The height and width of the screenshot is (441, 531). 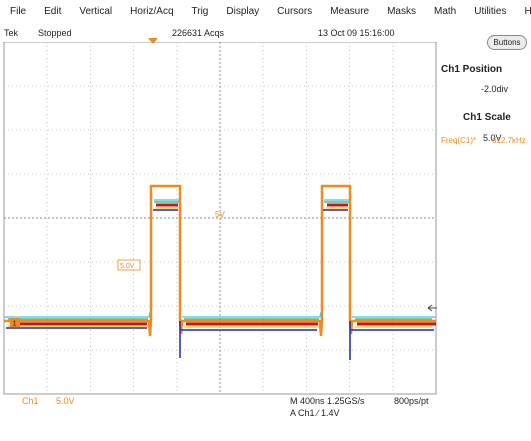 I want to click on menu-help: Help, so click(x=527, y=11).